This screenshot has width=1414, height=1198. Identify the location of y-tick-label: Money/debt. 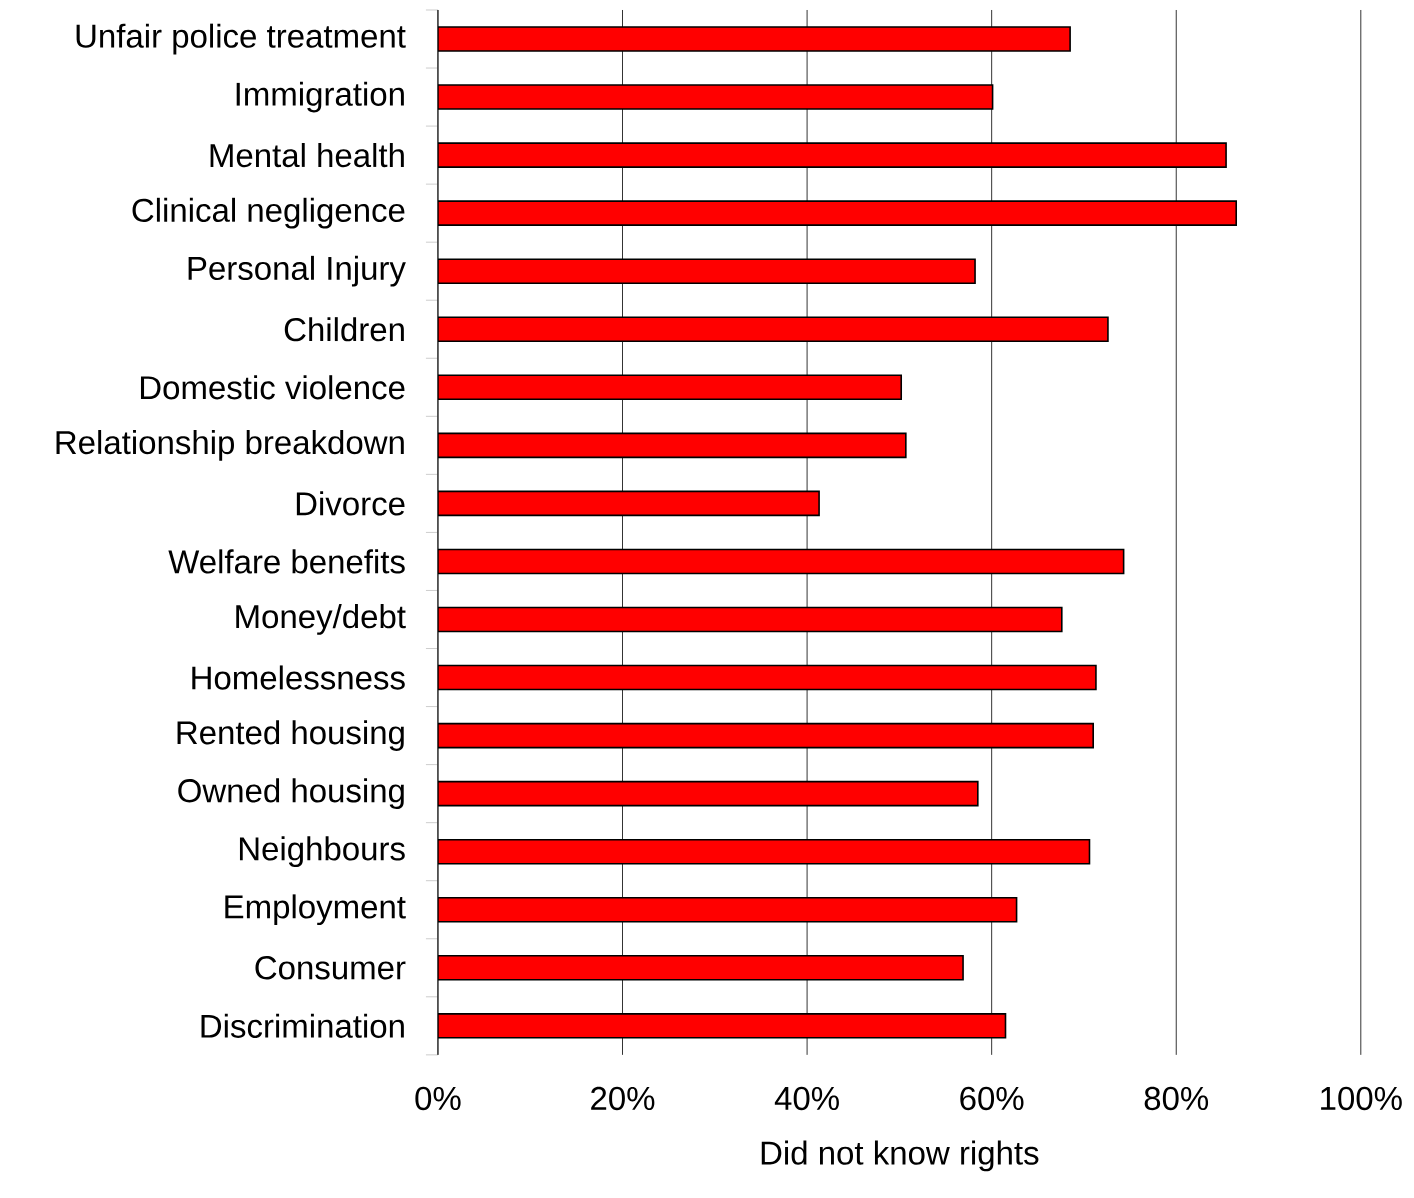
(321, 619).